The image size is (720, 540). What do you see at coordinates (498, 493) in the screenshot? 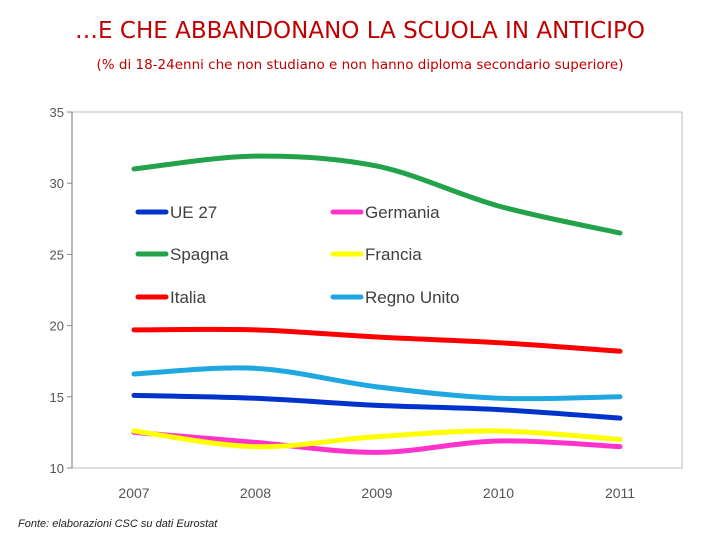
I see `x-tick-label: 2010` at bounding box center [498, 493].